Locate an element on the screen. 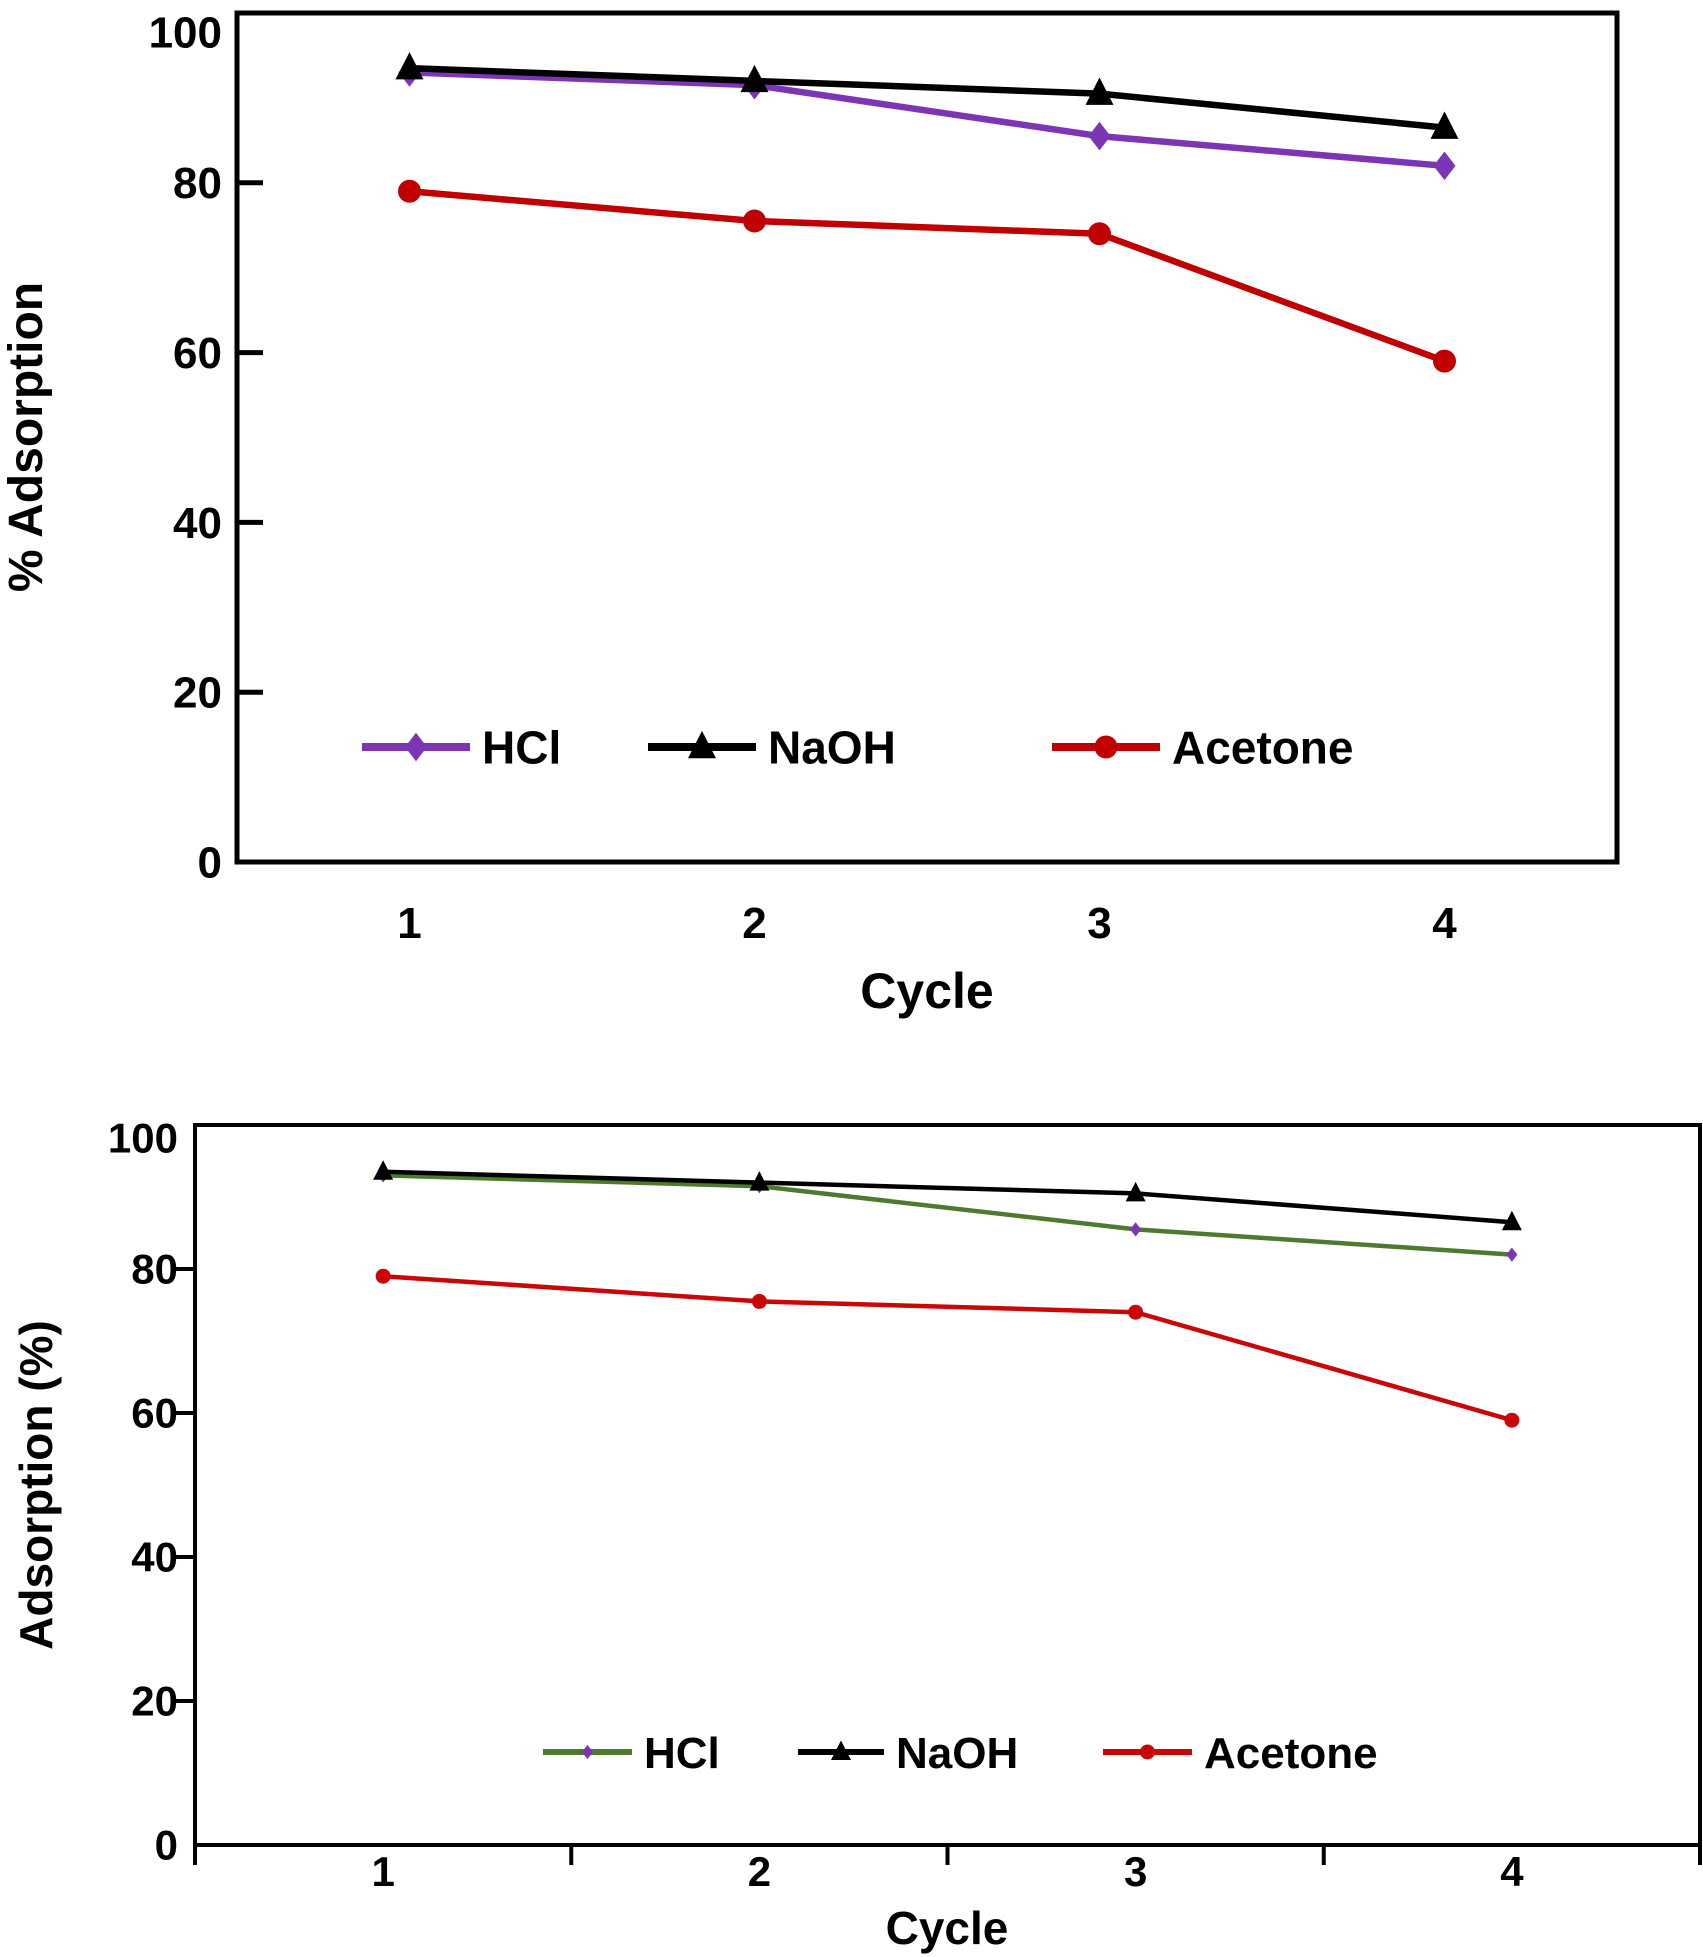 The image size is (1703, 1957). bottom-chart-series-line-acetone is located at coordinates (947, 1348).